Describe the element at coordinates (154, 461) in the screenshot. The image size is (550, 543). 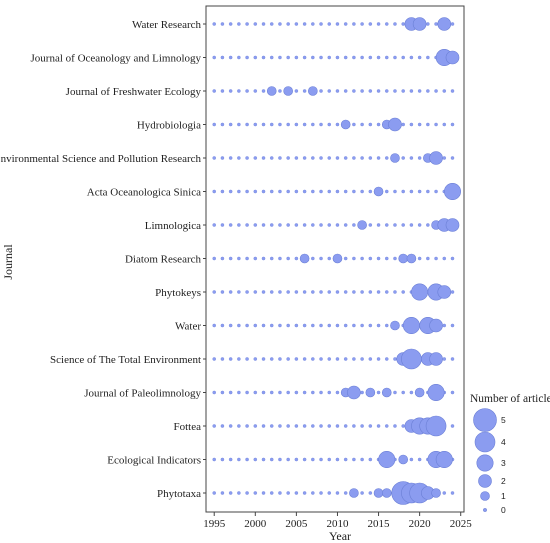
I see `y-tick-label: Ecological Indicators` at that location.